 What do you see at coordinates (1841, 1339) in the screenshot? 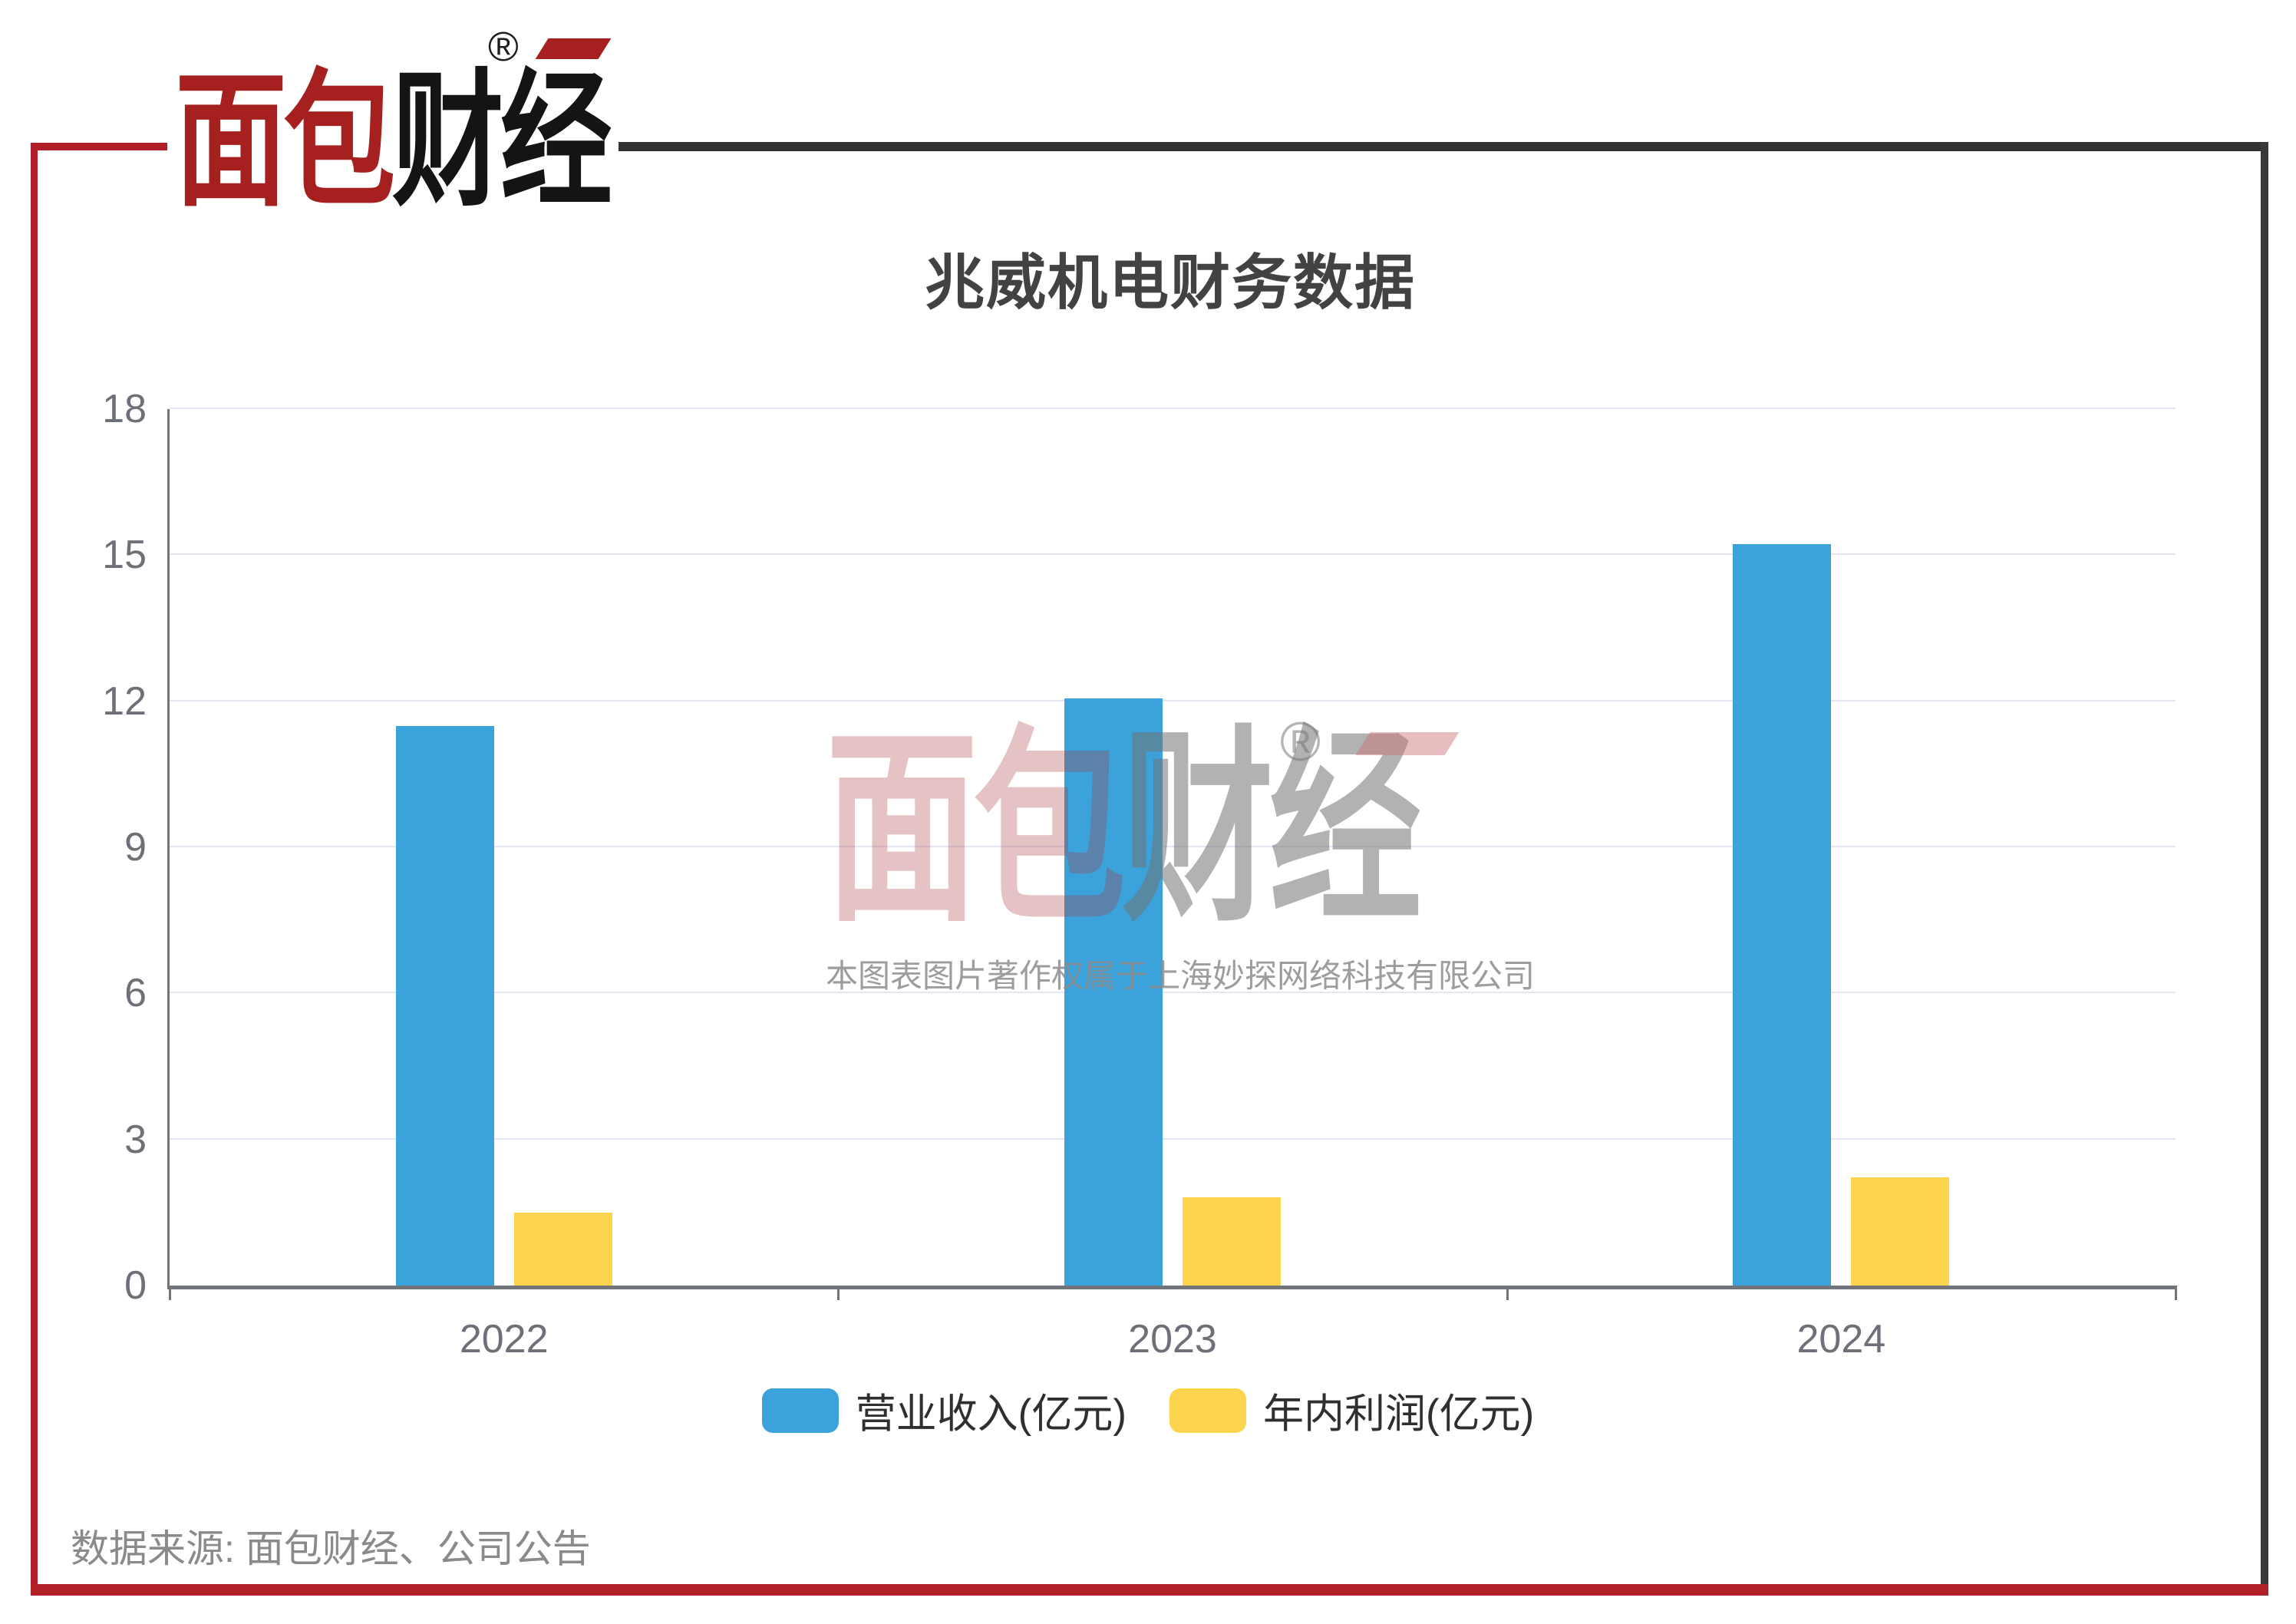
I see `x-axis-category-label: 2024` at bounding box center [1841, 1339].